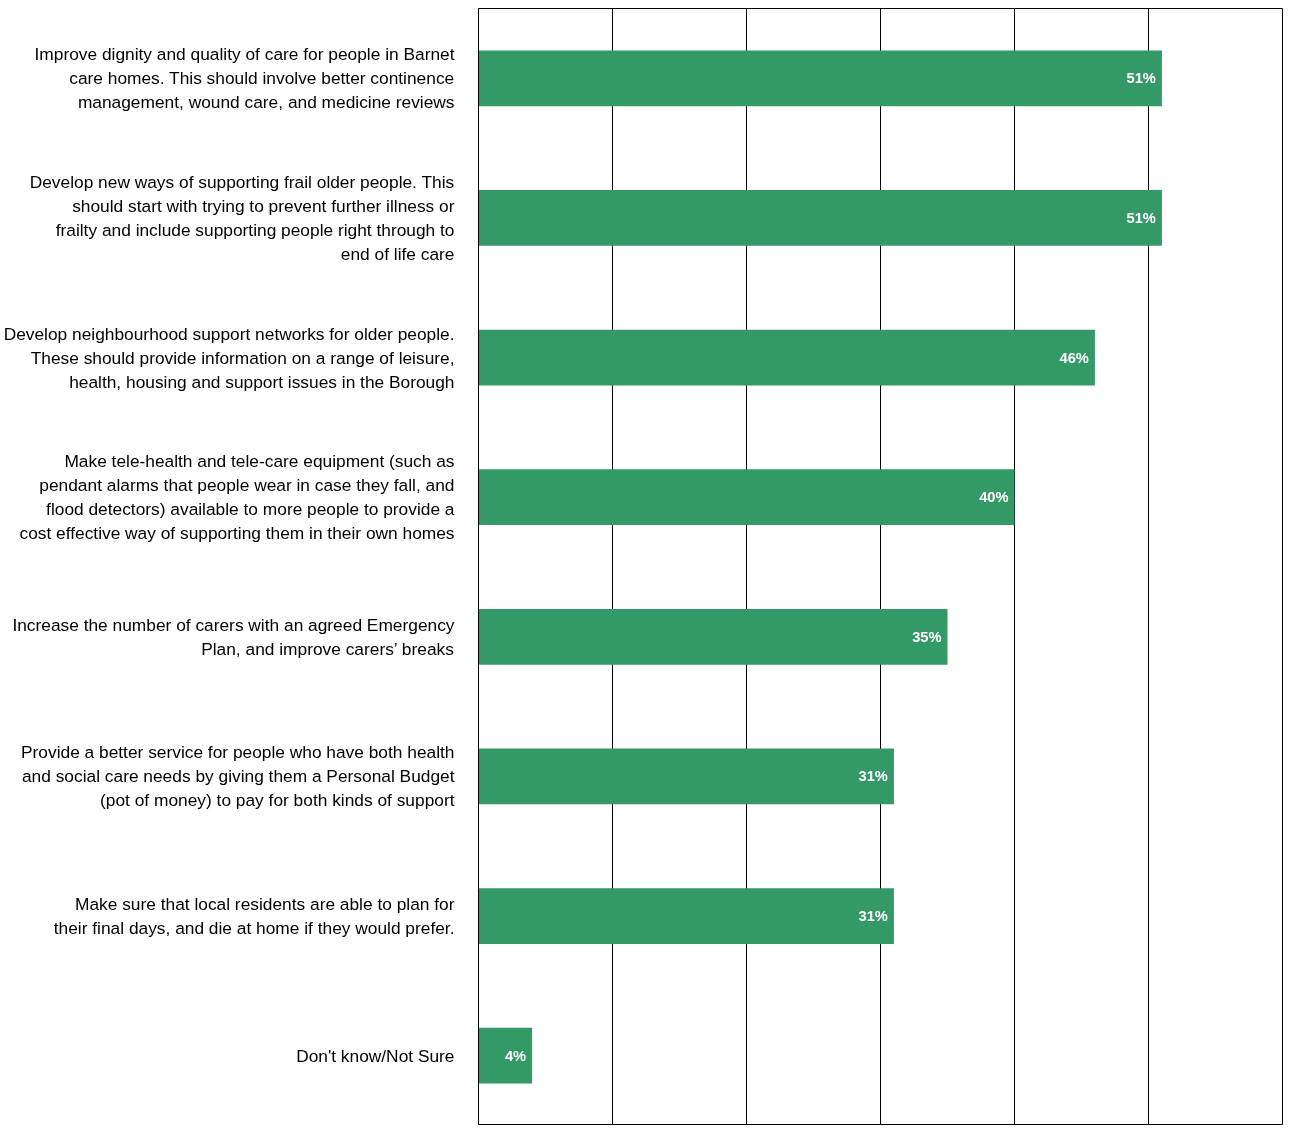 Image resolution: width=1299 pixels, height=1133 pixels. Describe the element at coordinates (254, 916) in the screenshot. I see `y-tick-label: Make sure that local residents are able to plan for their final days, and die at home if they would prefer.` at that location.